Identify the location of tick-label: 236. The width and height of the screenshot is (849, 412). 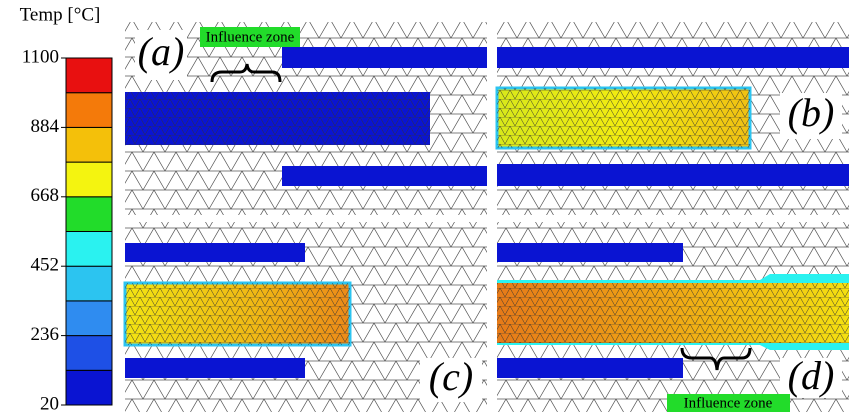
(45, 334).